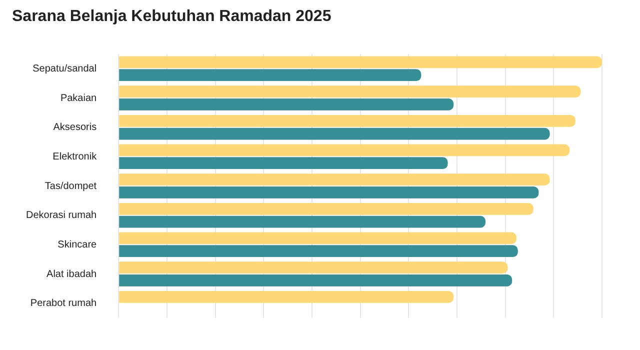  Describe the element at coordinates (78, 244) in the screenshot. I see `y-tick-label: Skincare` at that location.